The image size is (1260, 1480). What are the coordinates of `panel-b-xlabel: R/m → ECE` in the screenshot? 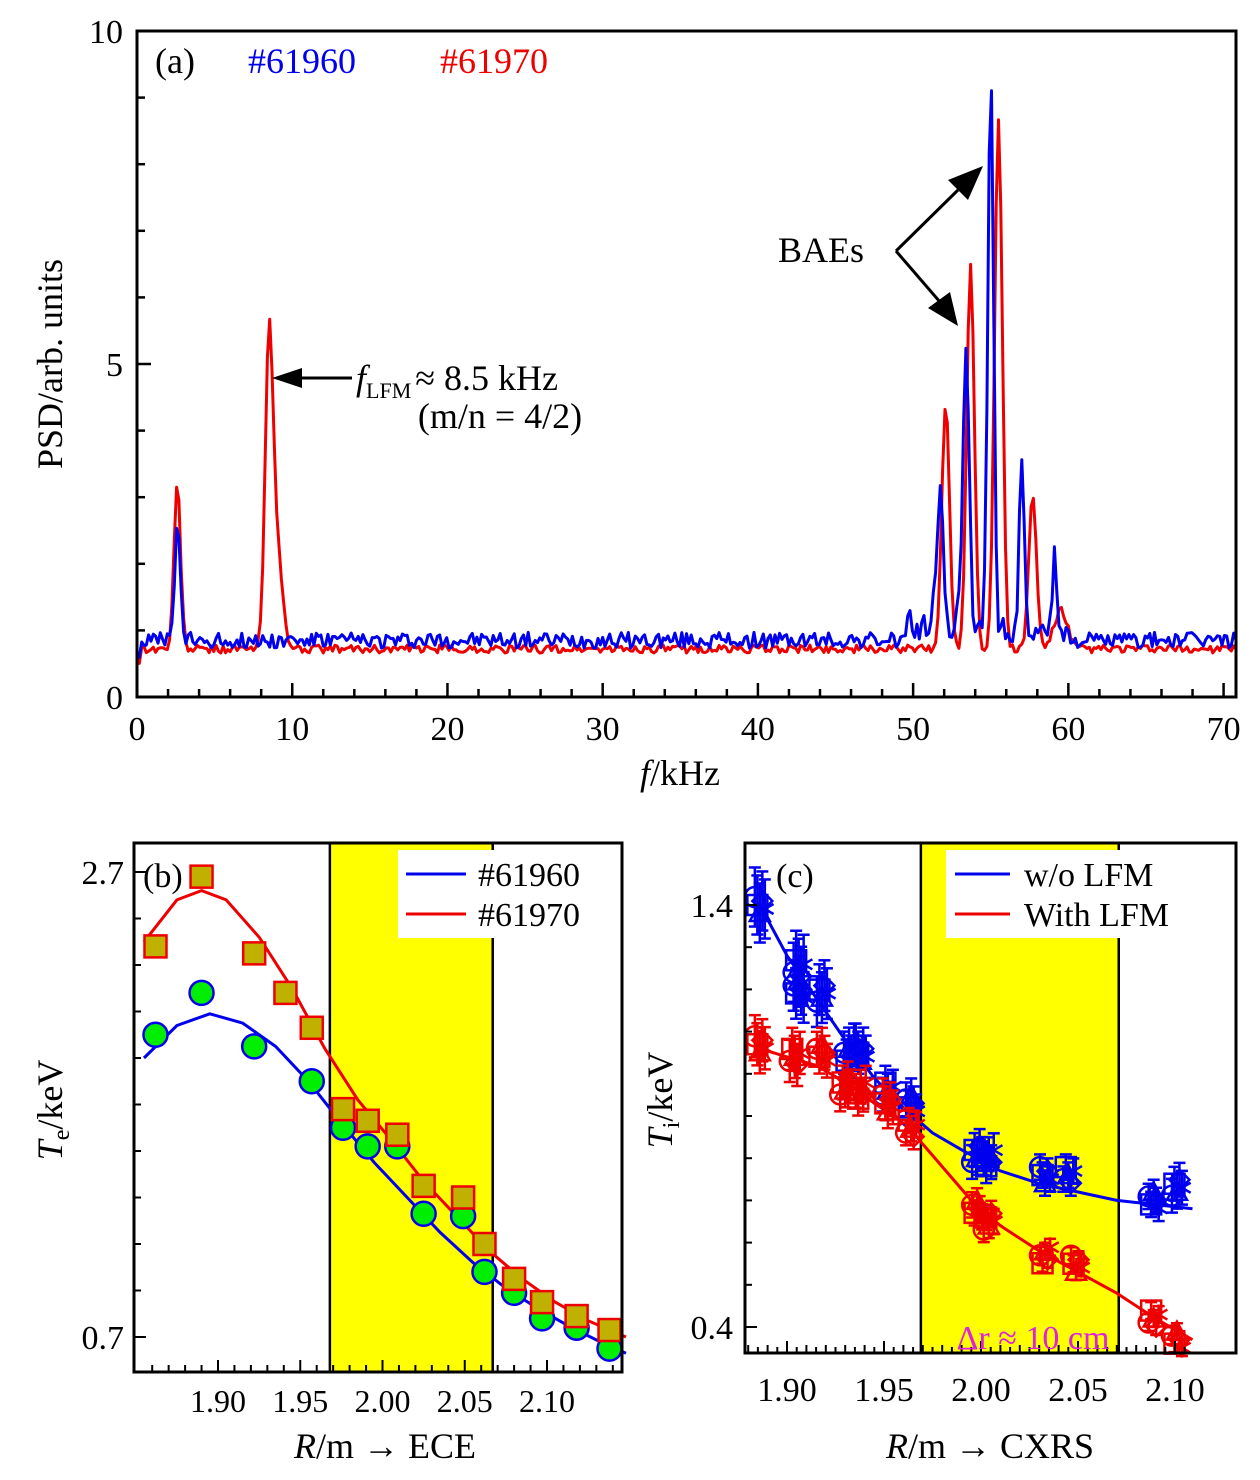 It's located at (384, 1446).